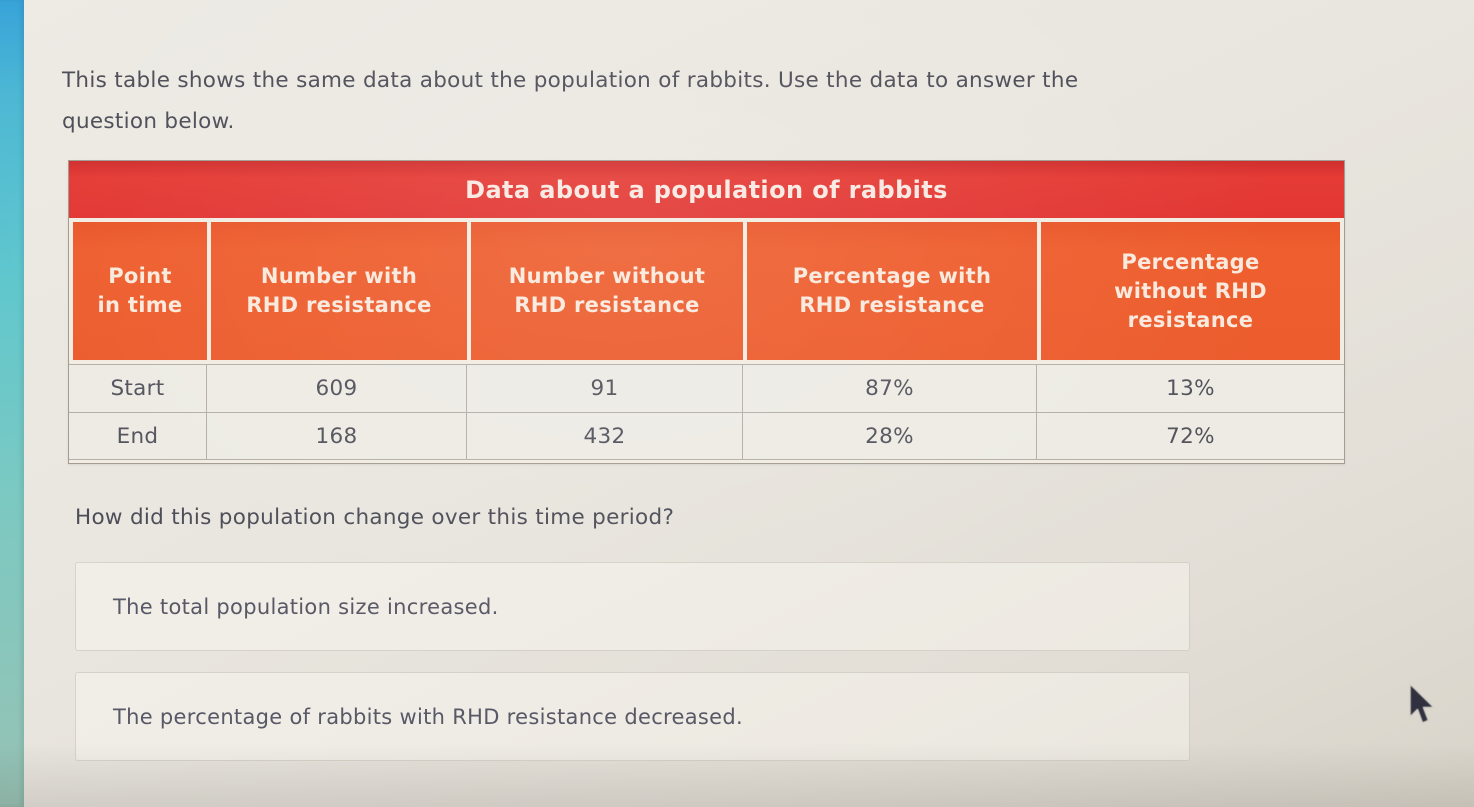  Describe the element at coordinates (1422, 703) in the screenshot. I see `mouse-cursor-icon` at that location.